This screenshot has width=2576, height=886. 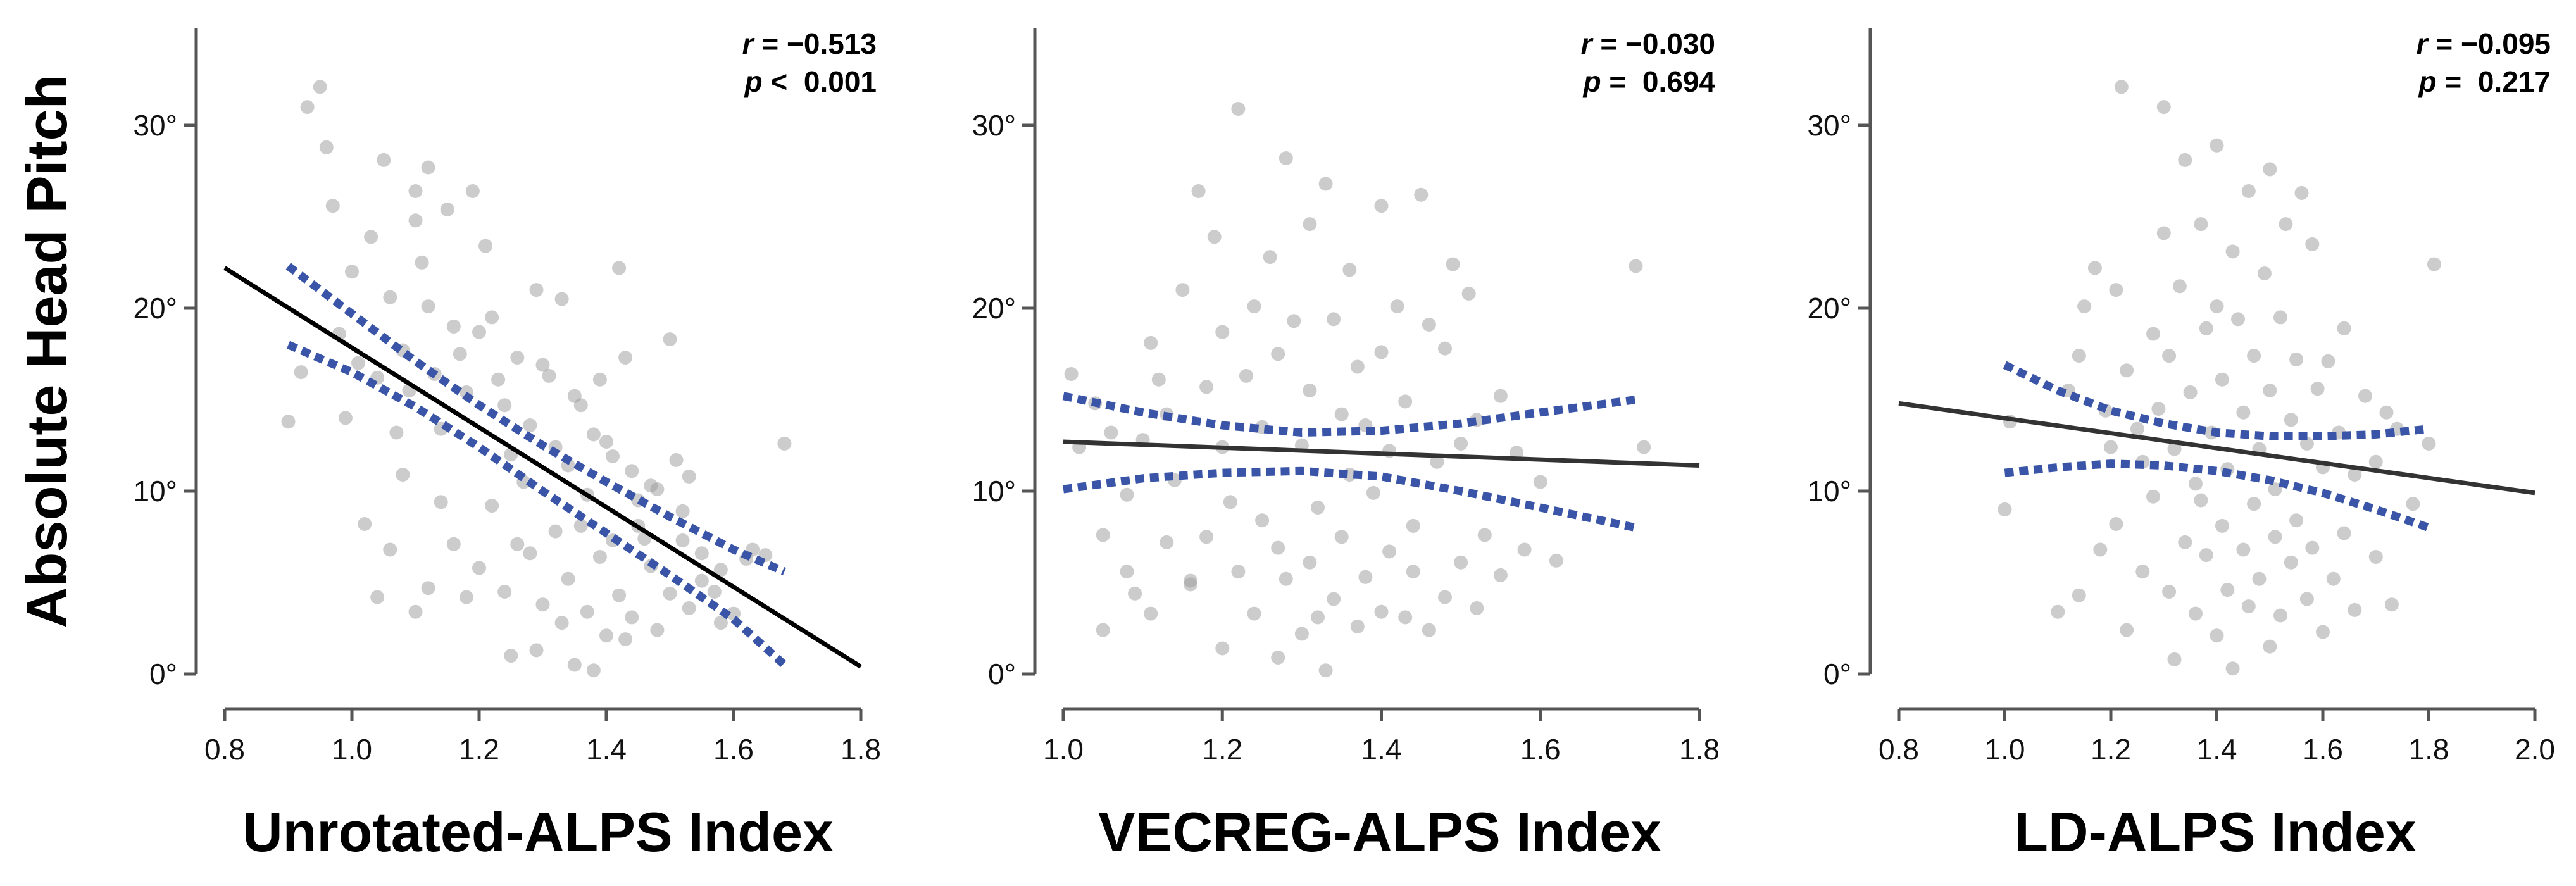 I want to click on x-tick-label-unrotated-5: 1.8, so click(x=861, y=749).